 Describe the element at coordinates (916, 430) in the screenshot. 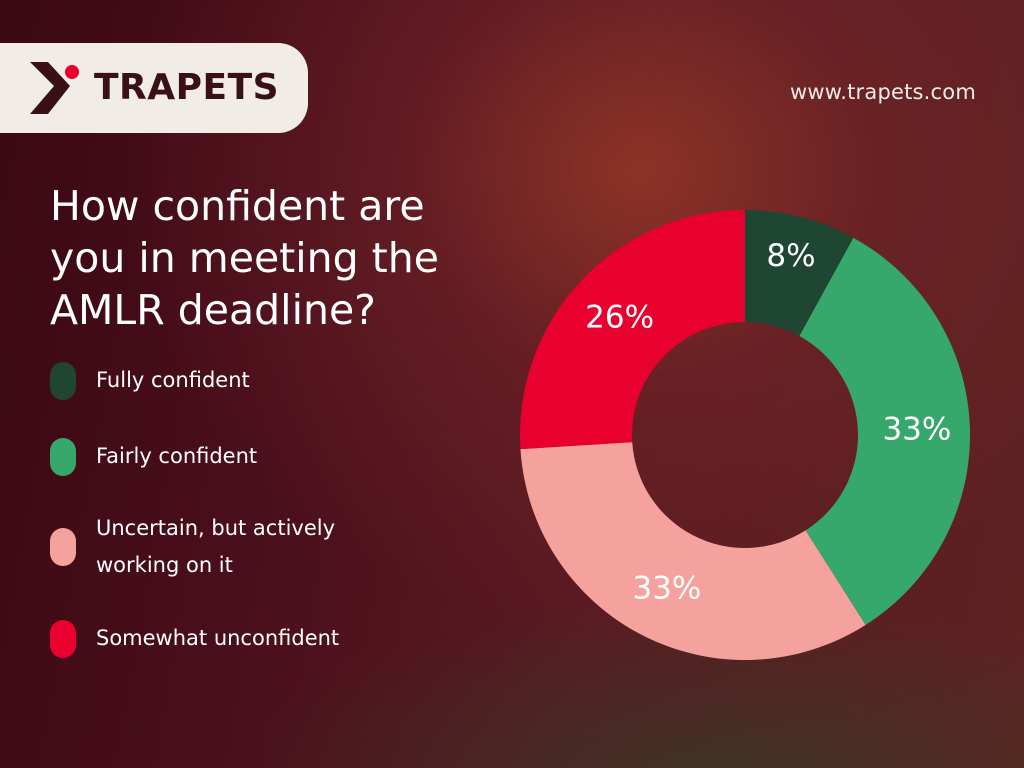

I see `slice-label-fairly-confident: 33%` at that location.